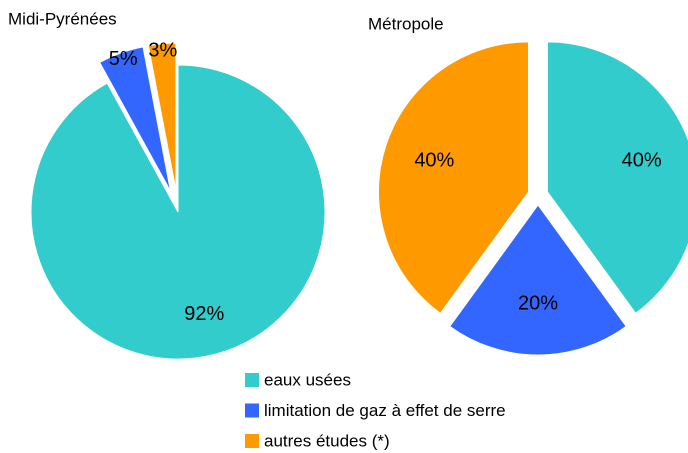 This screenshot has height=453, width=688. What do you see at coordinates (385, 410) in the screenshot?
I see `legend-label: limitation de gaz à effet de serre` at bounding box center [385, 410].